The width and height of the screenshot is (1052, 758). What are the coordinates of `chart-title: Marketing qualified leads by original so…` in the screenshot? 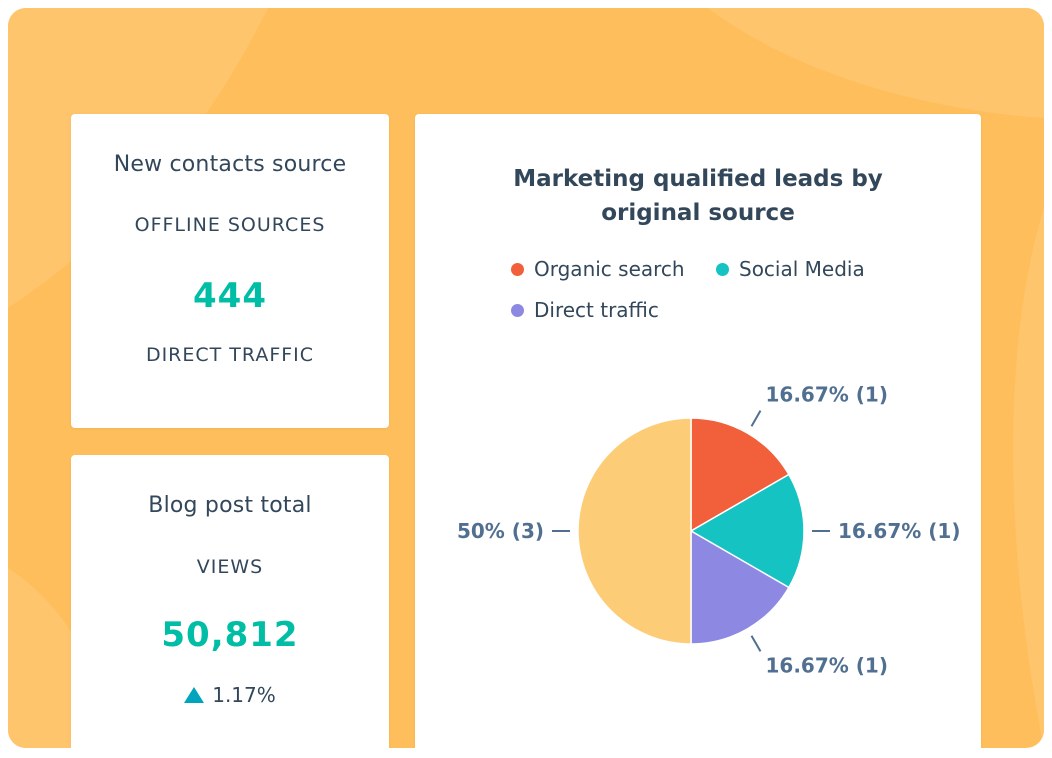 It's located at (698, 196).